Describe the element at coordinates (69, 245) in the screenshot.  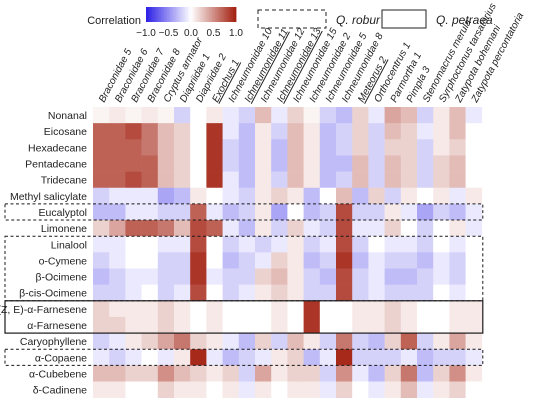
I see `row-label-linalool: Linalool` at that location.